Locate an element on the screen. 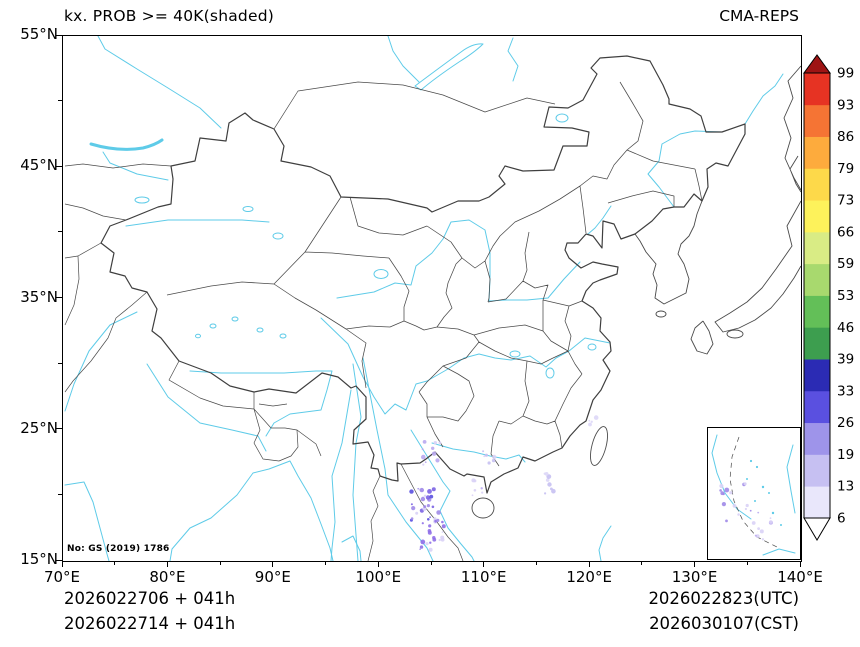 The image size is (860, 647). colorbar-under-arrow is located at coordinates (817, 529).